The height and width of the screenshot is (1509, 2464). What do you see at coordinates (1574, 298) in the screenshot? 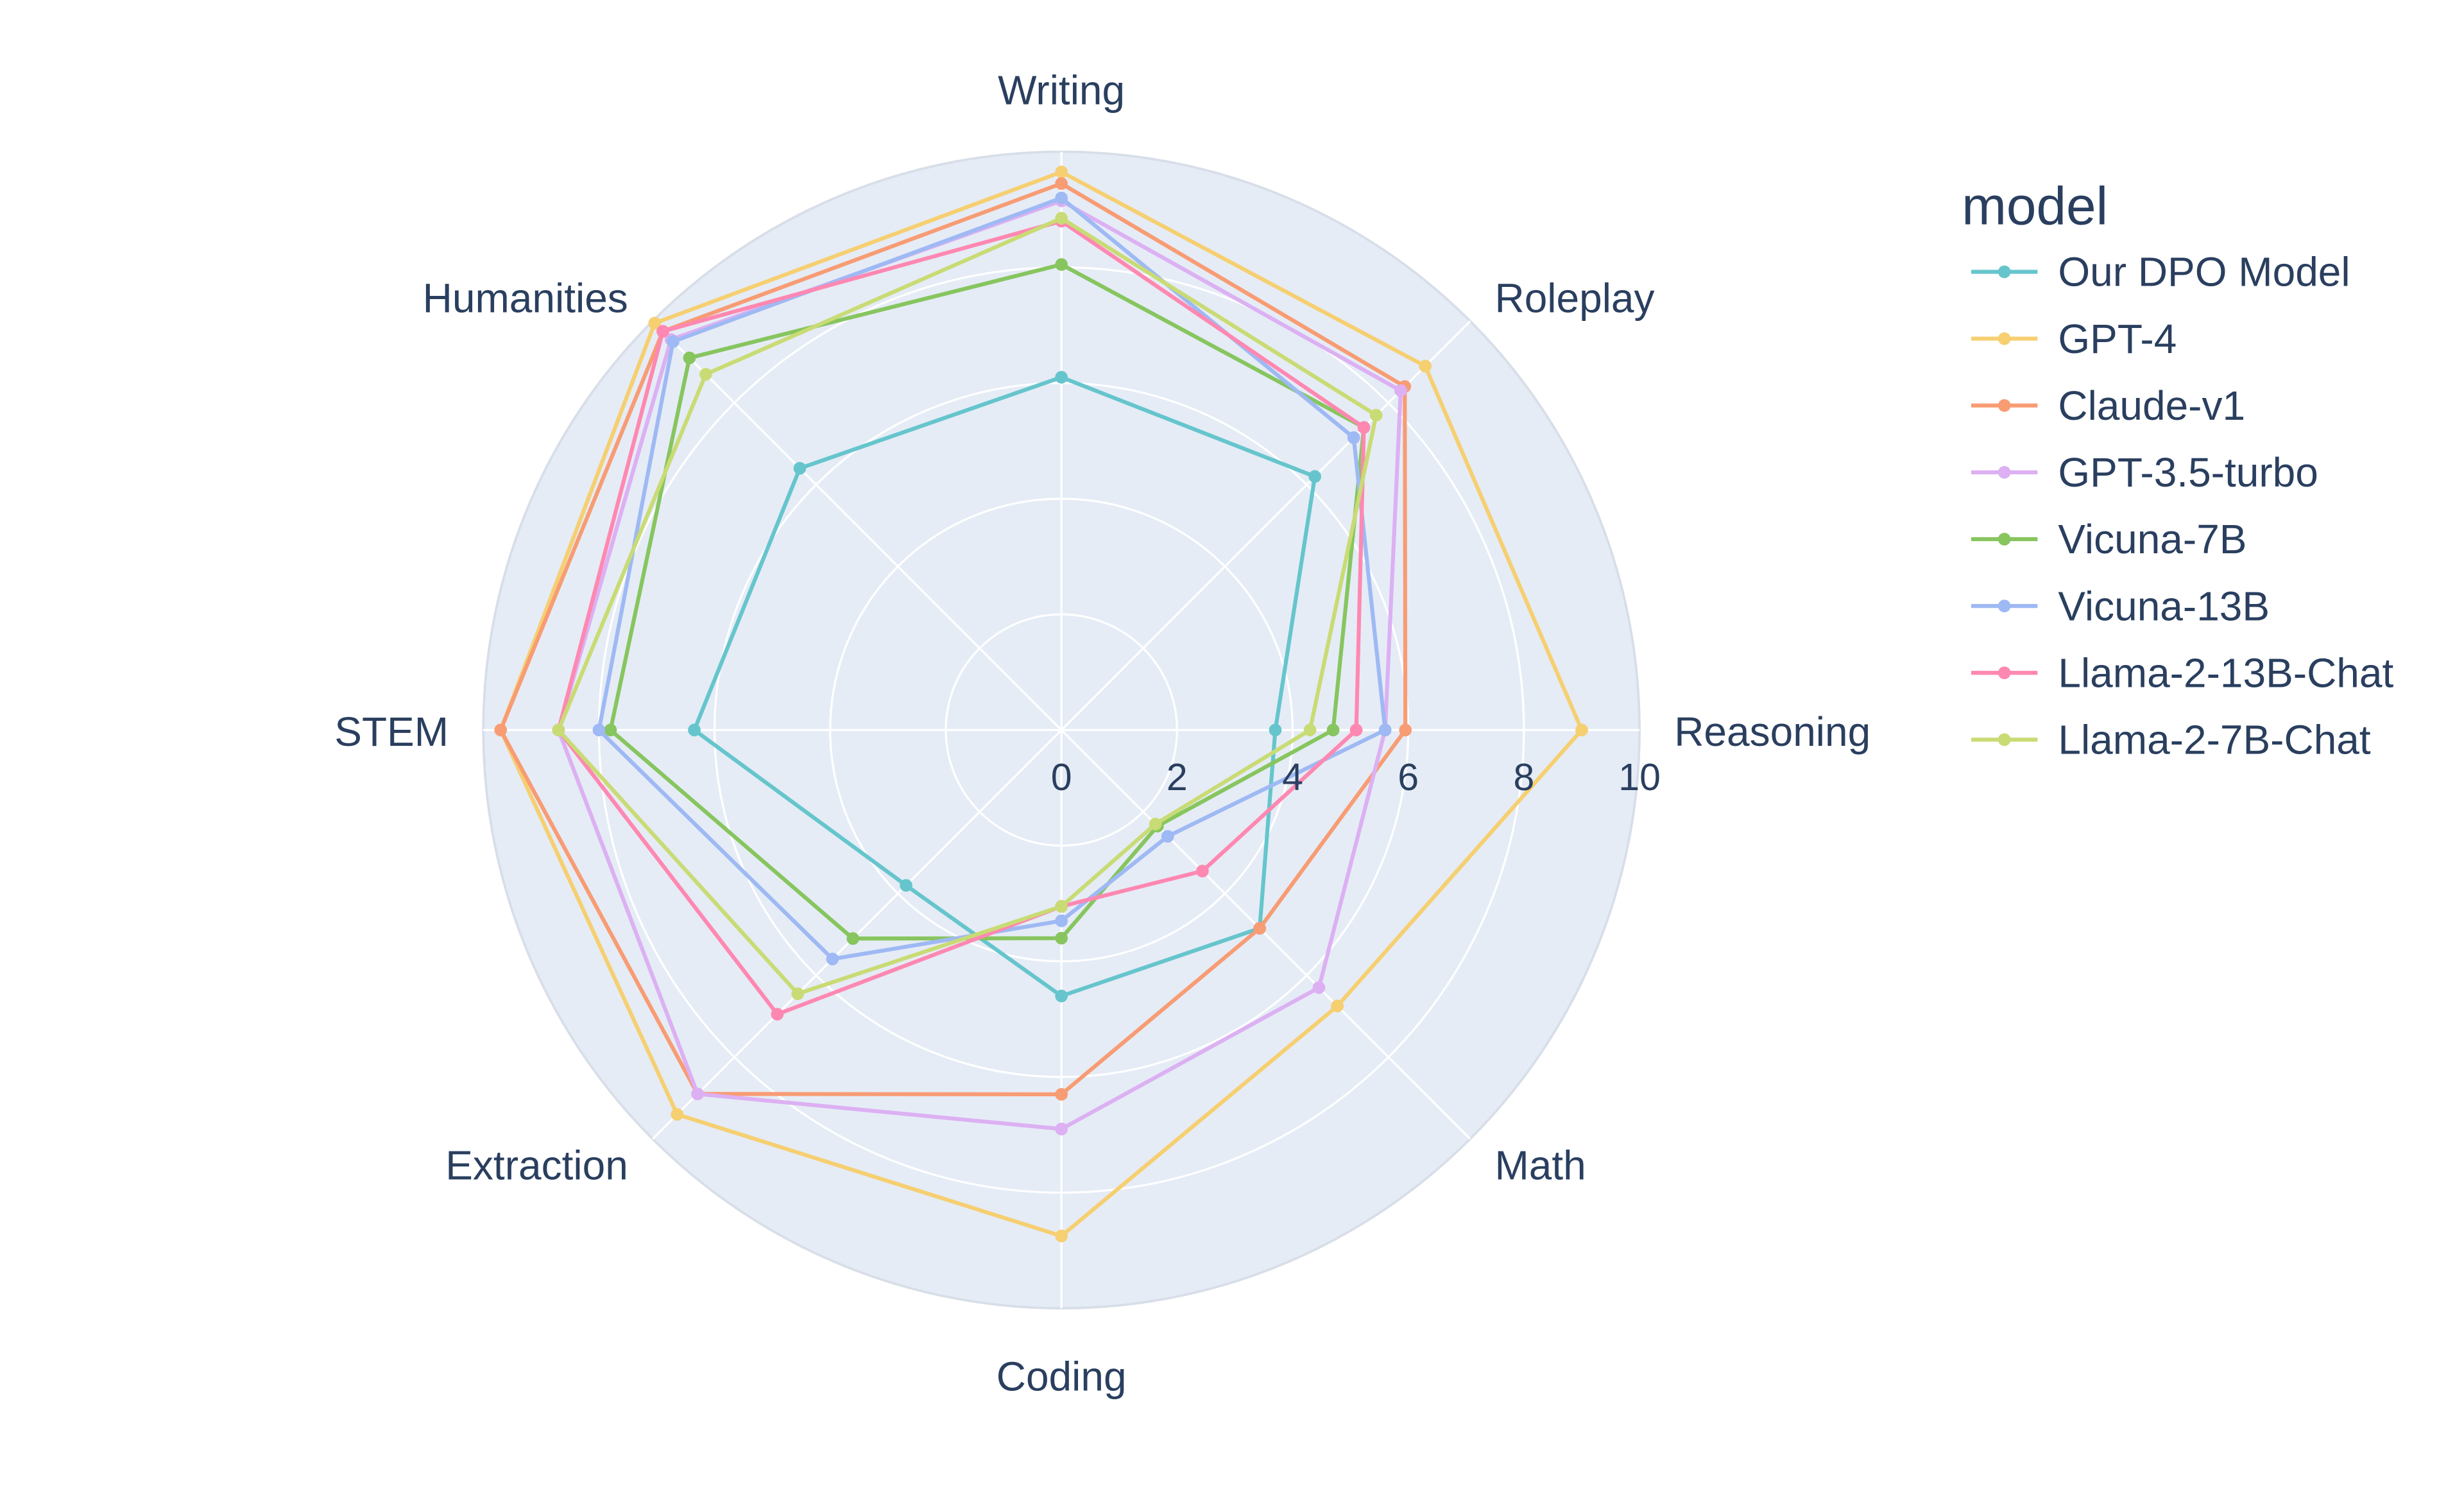
I see `category-label: Roleplay` at bounding box center [1574, 298].